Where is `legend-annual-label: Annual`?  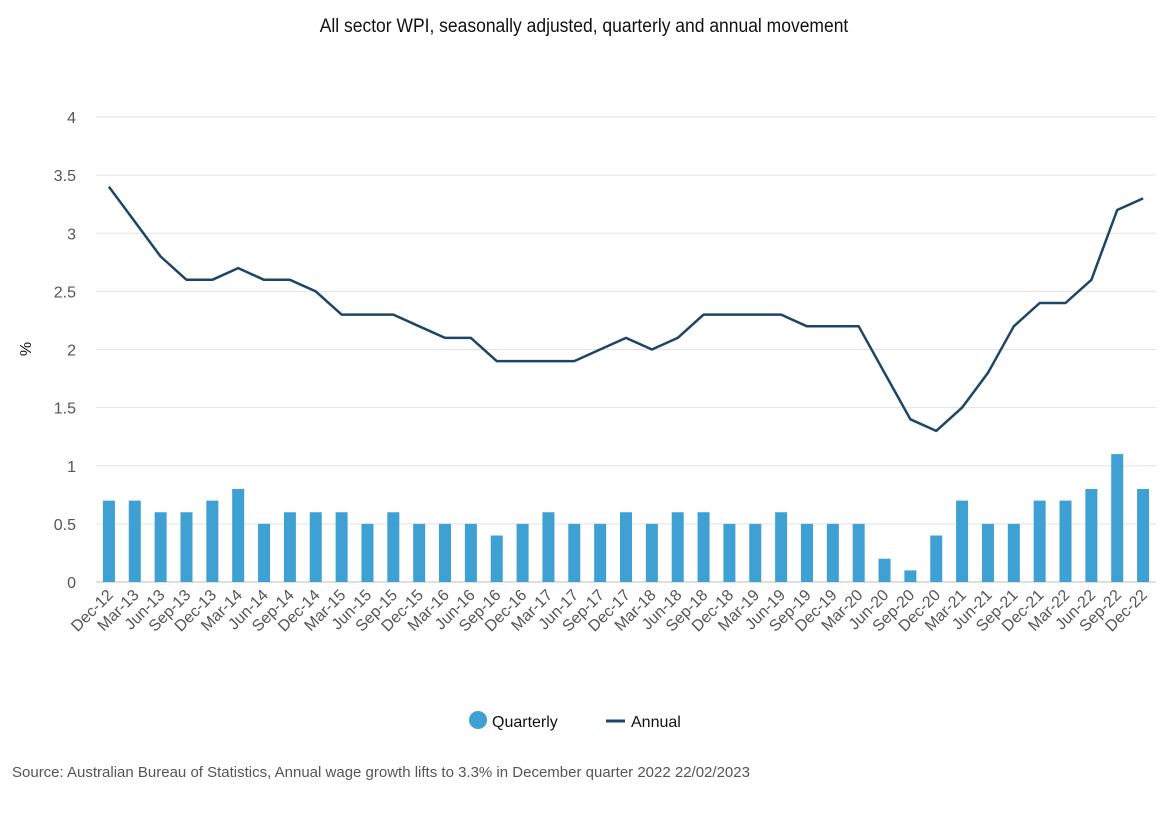
legend-annual-label: Annual is located at coordinates (656, 722).